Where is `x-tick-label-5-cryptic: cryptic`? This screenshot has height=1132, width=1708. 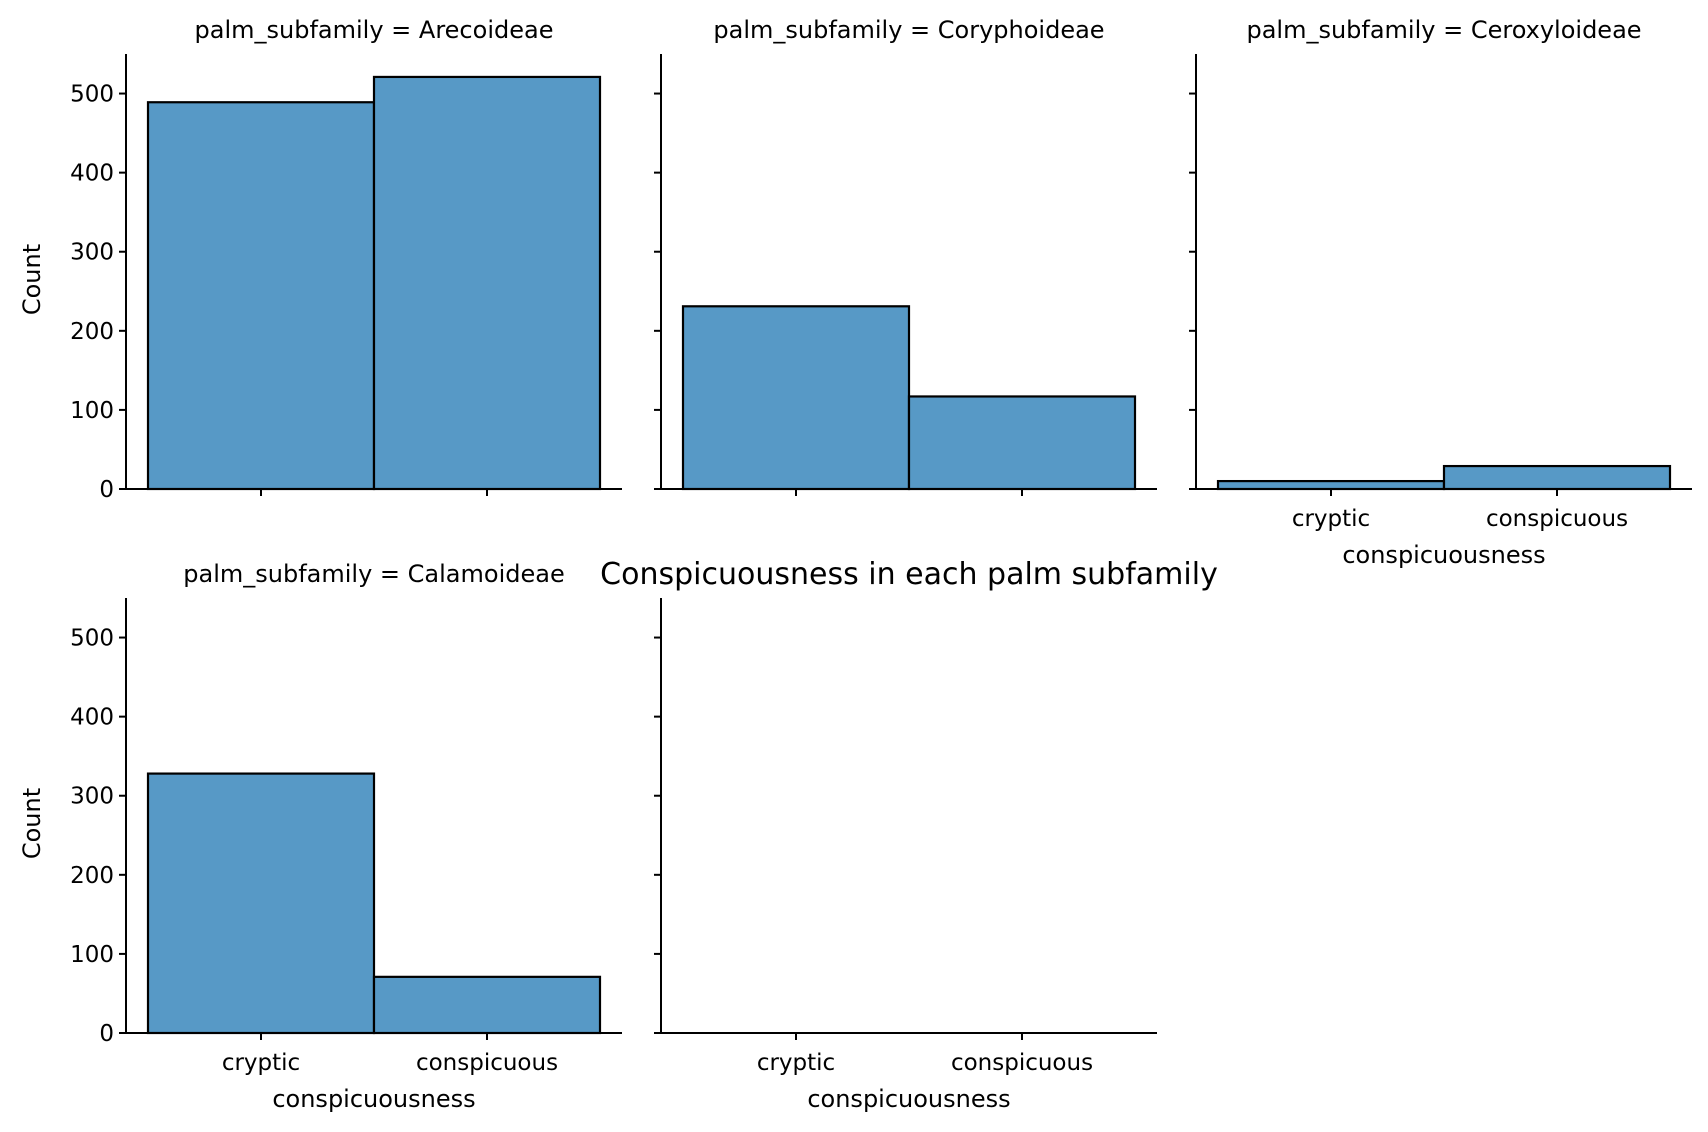
x-tick-label-5-cryptic: cryptic is located at coordinates (796, 1063).